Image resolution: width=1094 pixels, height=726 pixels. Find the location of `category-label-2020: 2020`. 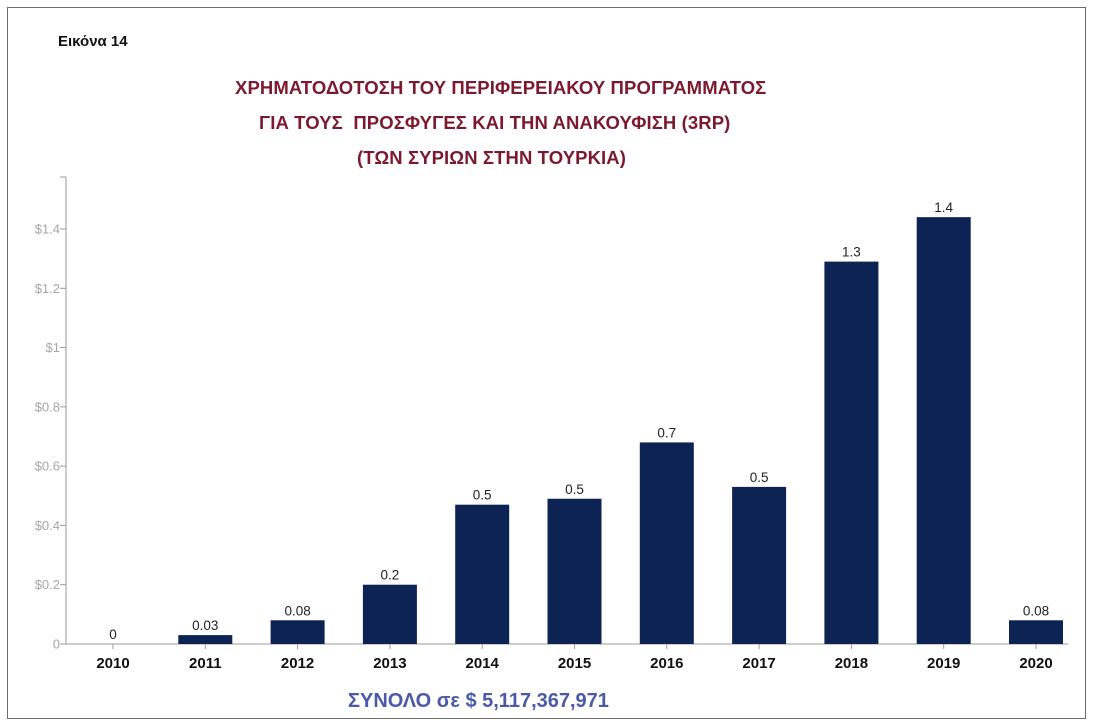

category-label-2020: 2020 is located at coordinates (1035, 663).